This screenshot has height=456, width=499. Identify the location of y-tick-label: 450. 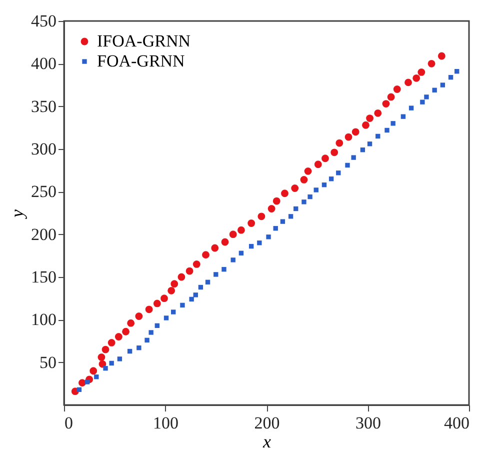
(43, 21).